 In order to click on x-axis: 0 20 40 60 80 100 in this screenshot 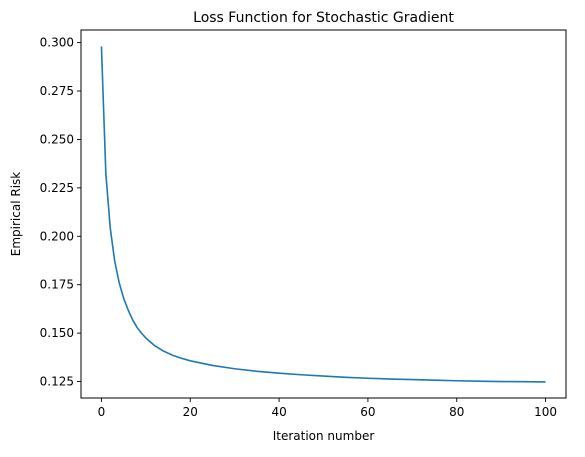, I will do `click(327, 408)`.